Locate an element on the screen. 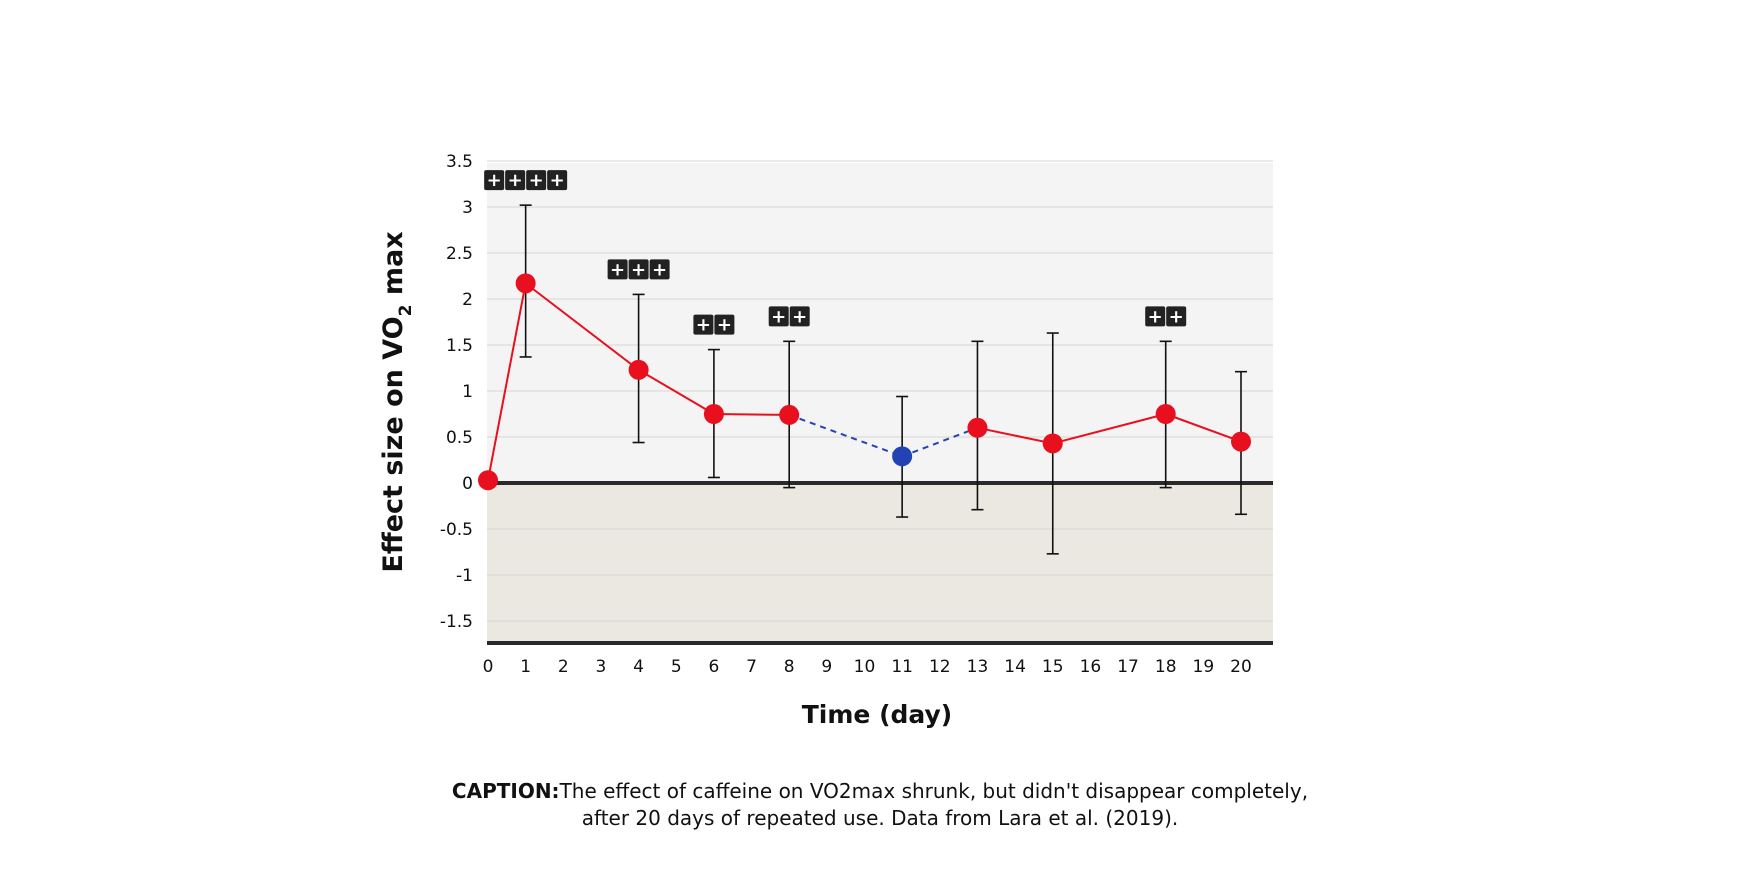 Image resolution: width=1750 pixels, height=875 pixels. x-tick-label: 9 is located at coordinates (826, 667).